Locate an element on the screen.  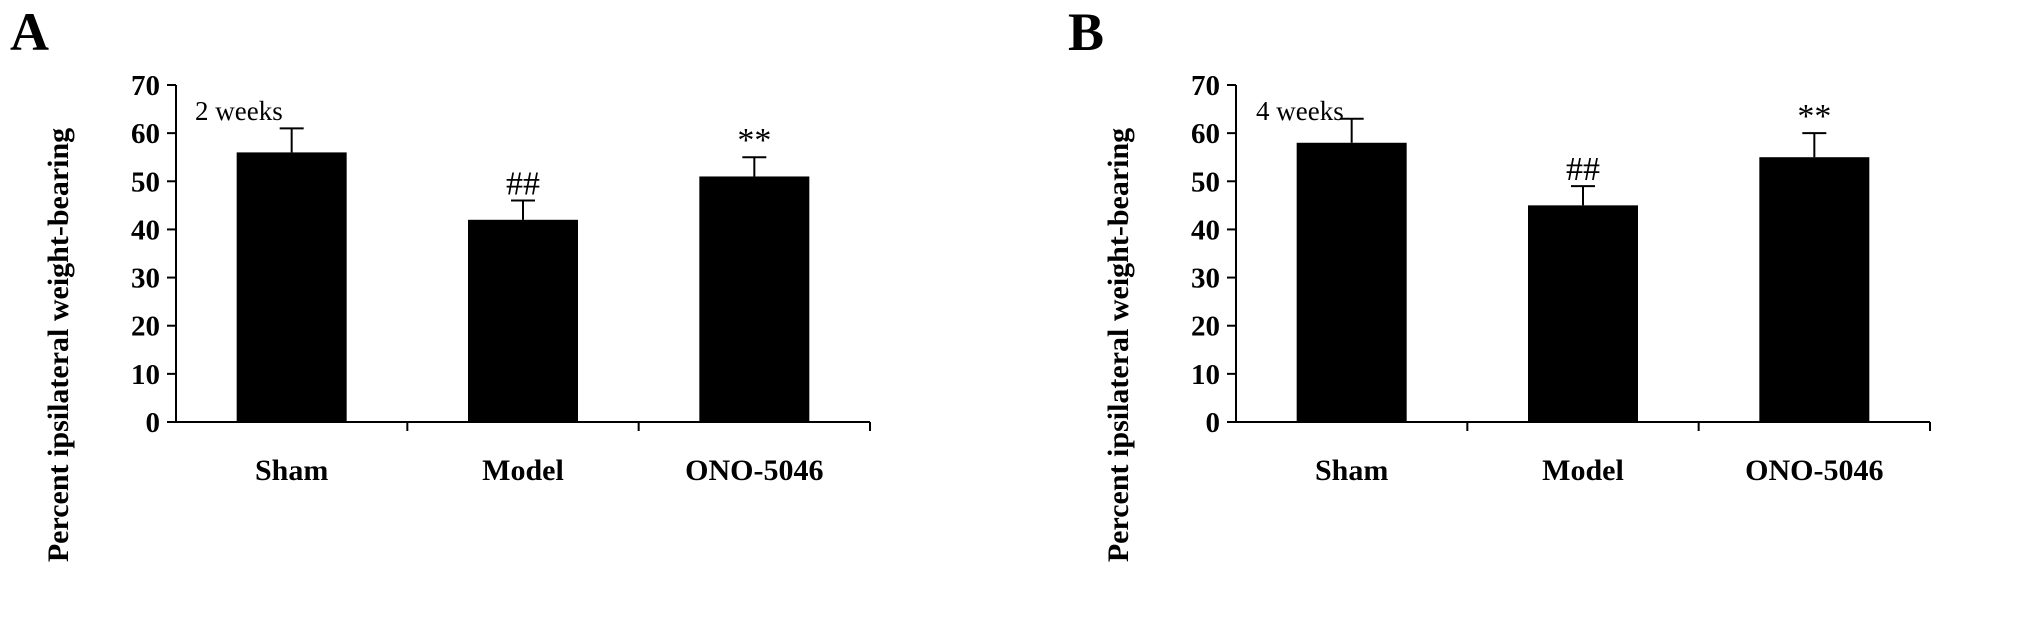
panel-b-y-tick-label: 0 is located at coordinates (1213, 423).